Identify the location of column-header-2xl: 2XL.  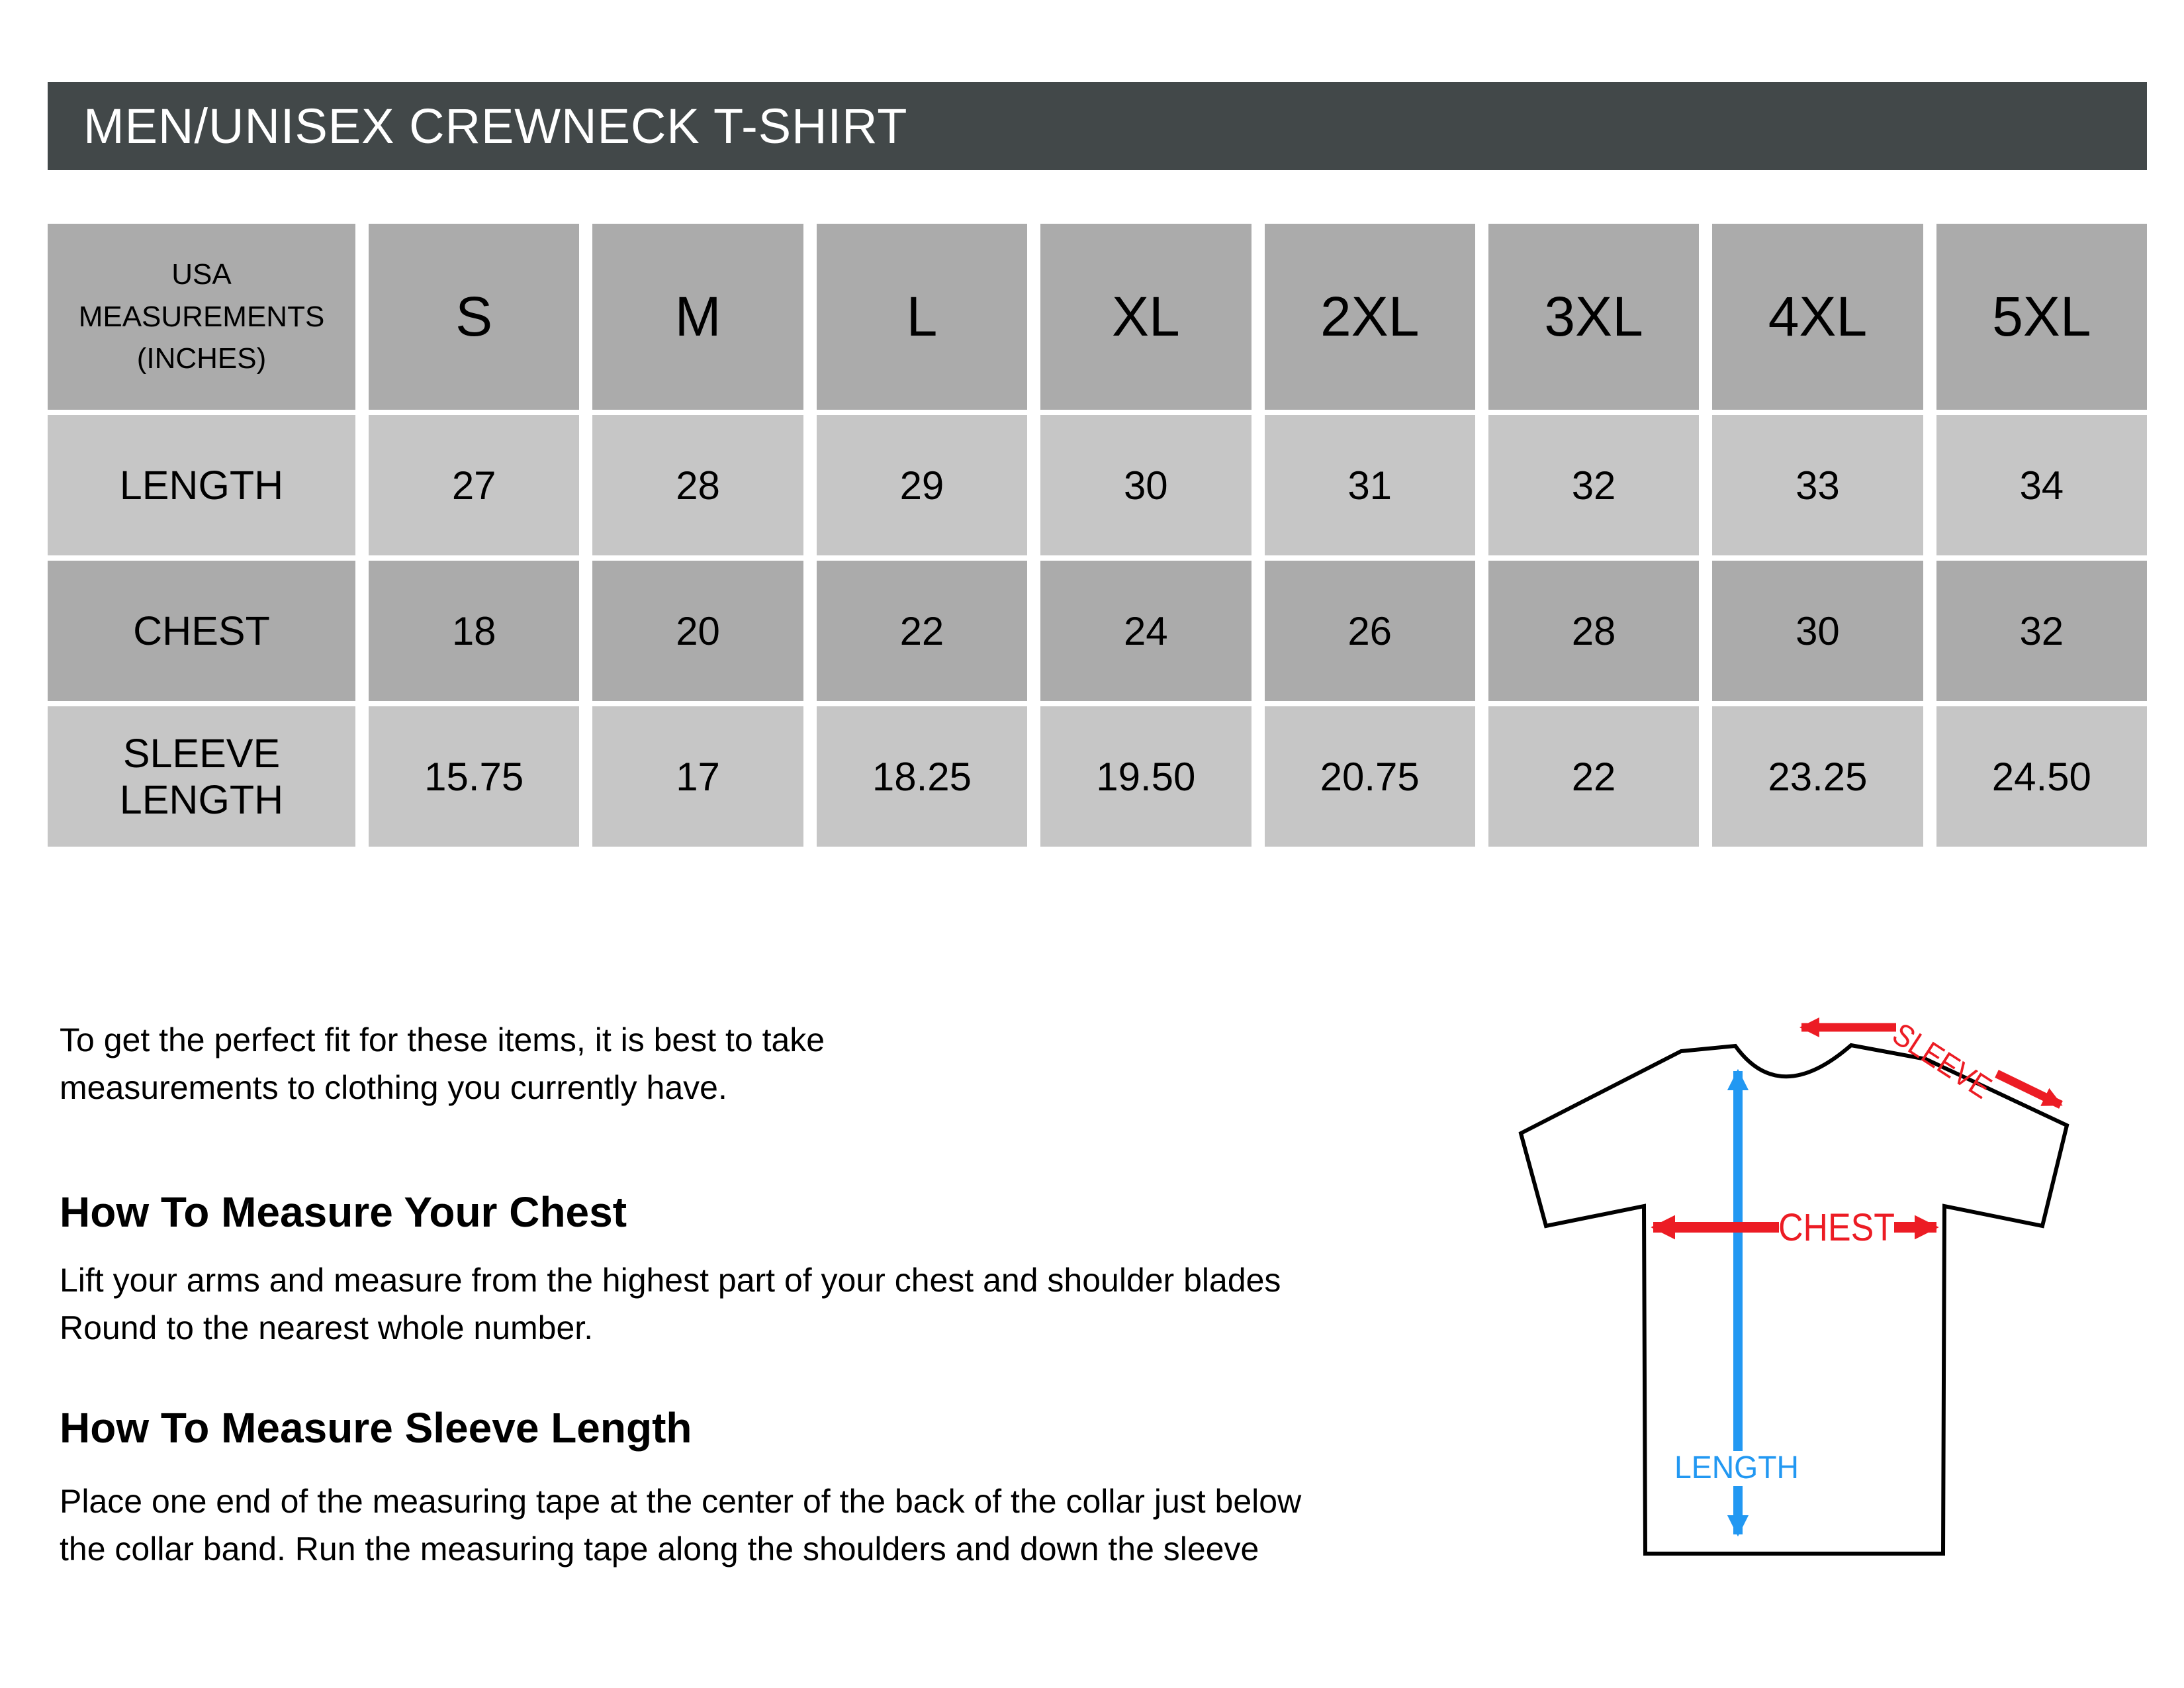
(1369, 317).